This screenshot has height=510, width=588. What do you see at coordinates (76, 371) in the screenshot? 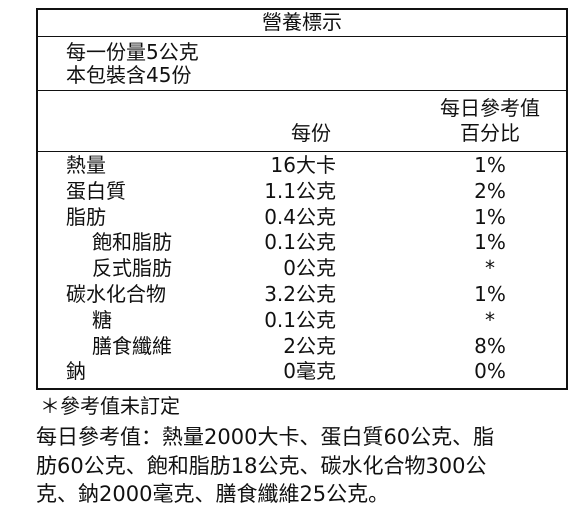
I see `nutrient-name: 鈉` at bounding box center [76, 371].